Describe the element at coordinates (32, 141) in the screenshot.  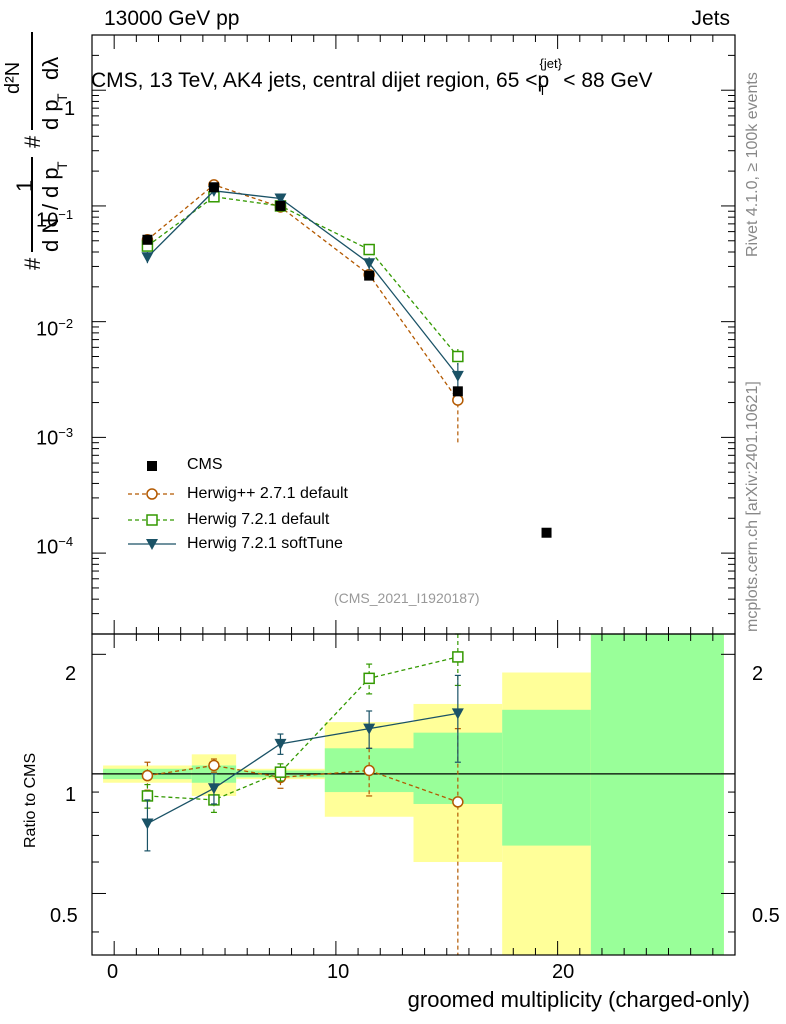
I see `ylabel-hash2: #` at that location.